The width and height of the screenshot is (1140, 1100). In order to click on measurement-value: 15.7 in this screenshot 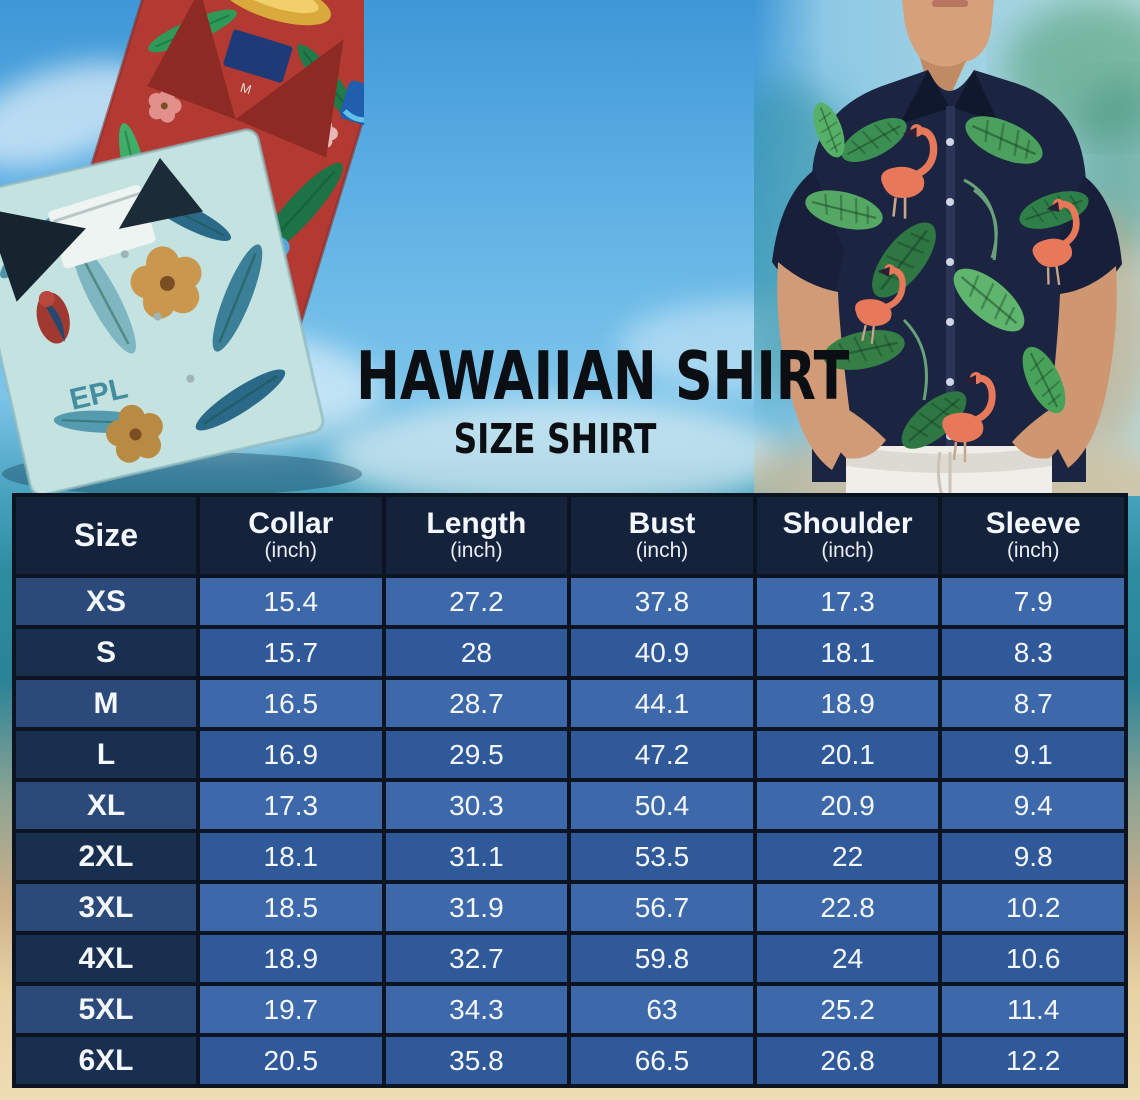, I will do `click(291, 652)`.